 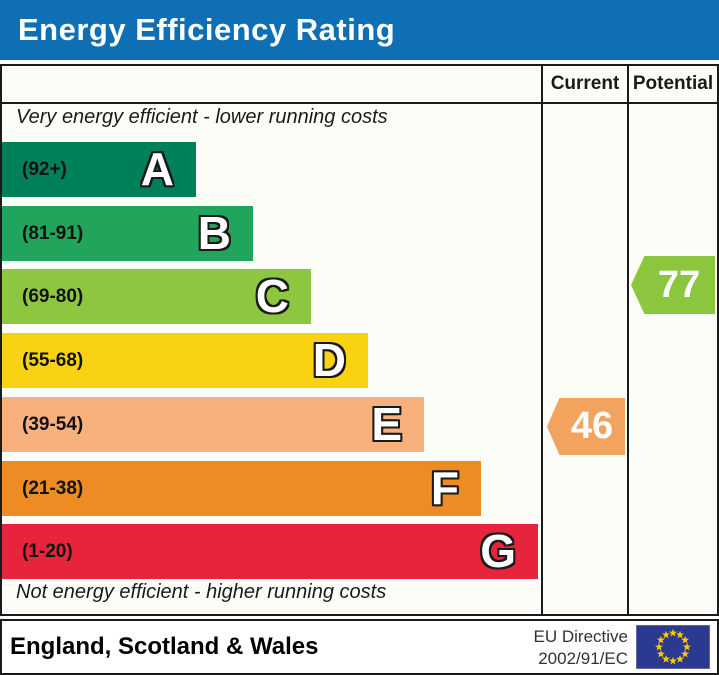 What do you see at coordinates (53, 360) in the screenshot?
I see `band-d-range: (55-68)` at bounding box center [53, 360].